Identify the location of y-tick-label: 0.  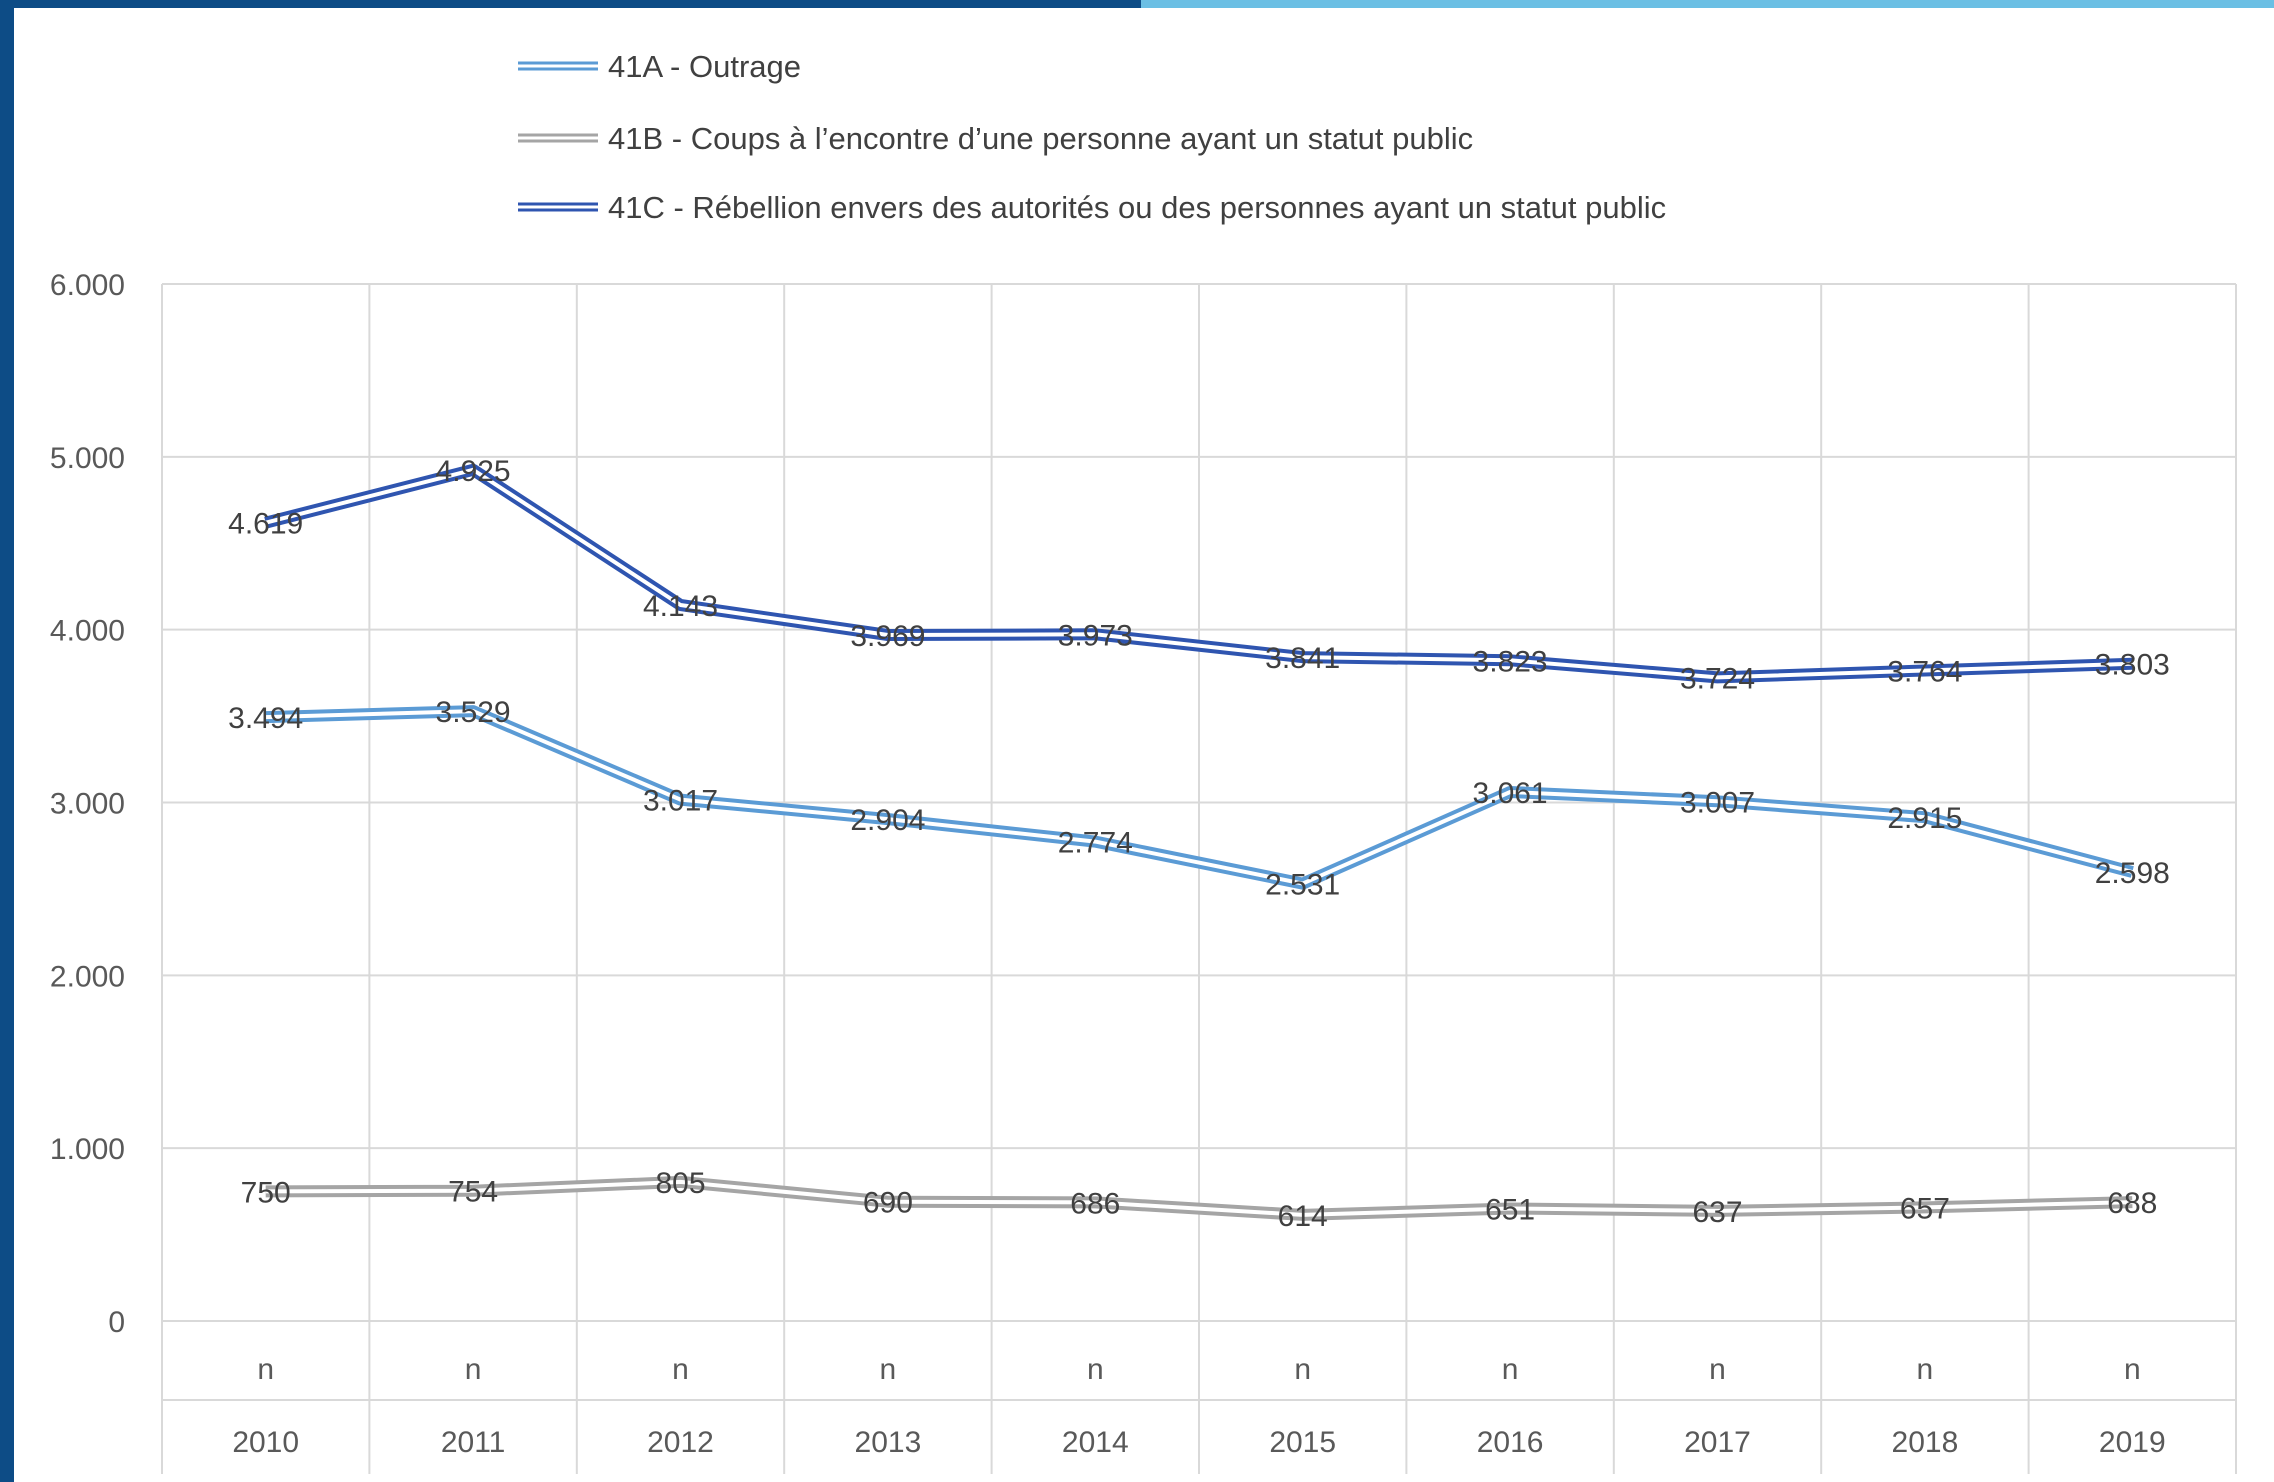
(116, 1322).